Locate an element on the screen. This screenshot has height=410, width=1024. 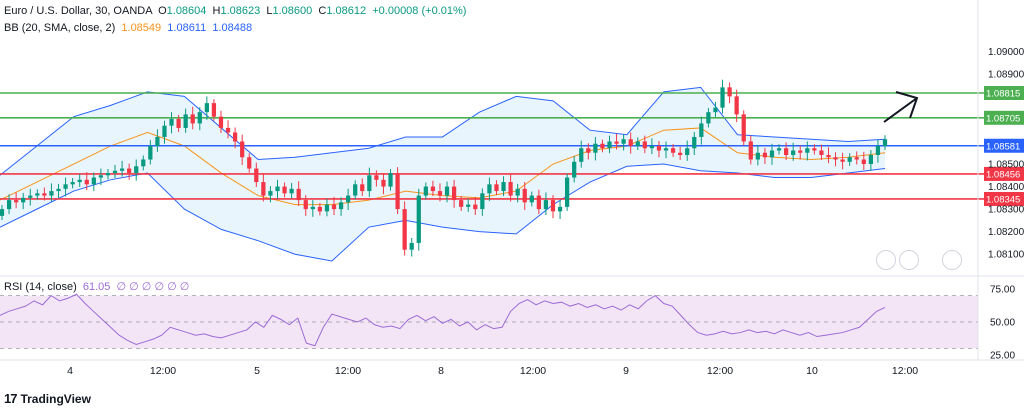
price-tick-label: 1.08100 is located at coordinates (1006, 255).